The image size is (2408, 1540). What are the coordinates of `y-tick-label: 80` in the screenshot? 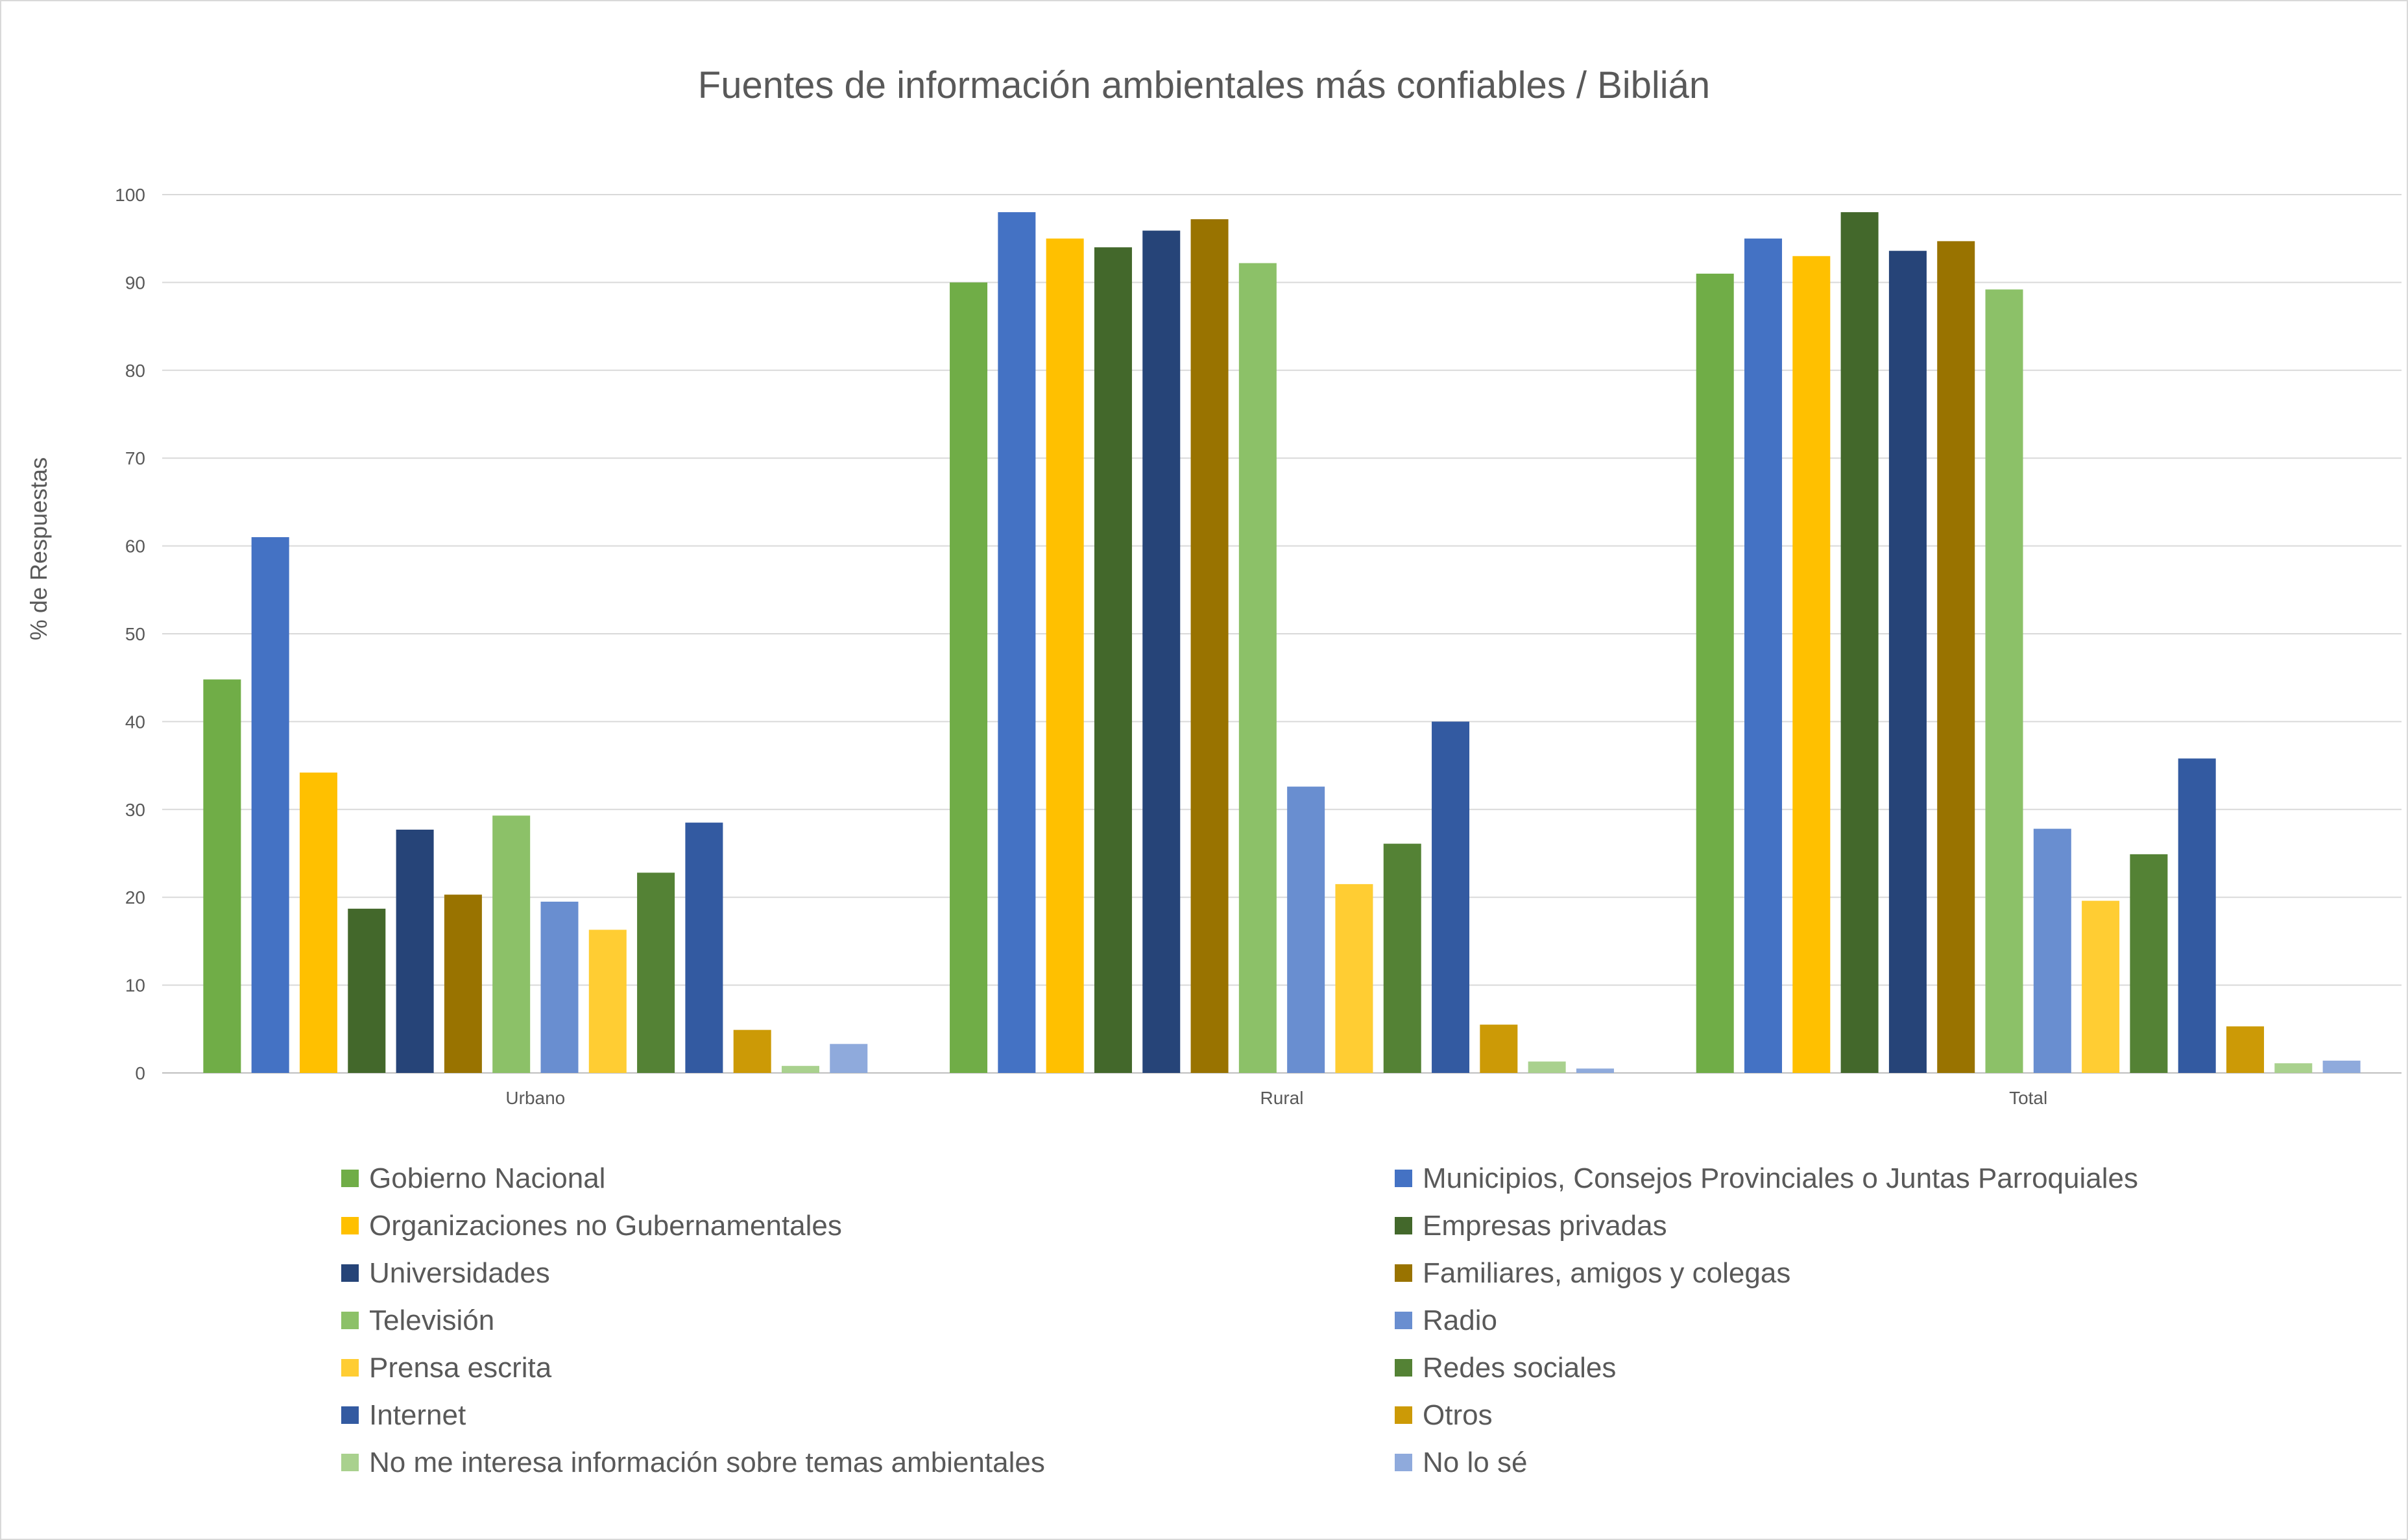 It's located at (135, 371).